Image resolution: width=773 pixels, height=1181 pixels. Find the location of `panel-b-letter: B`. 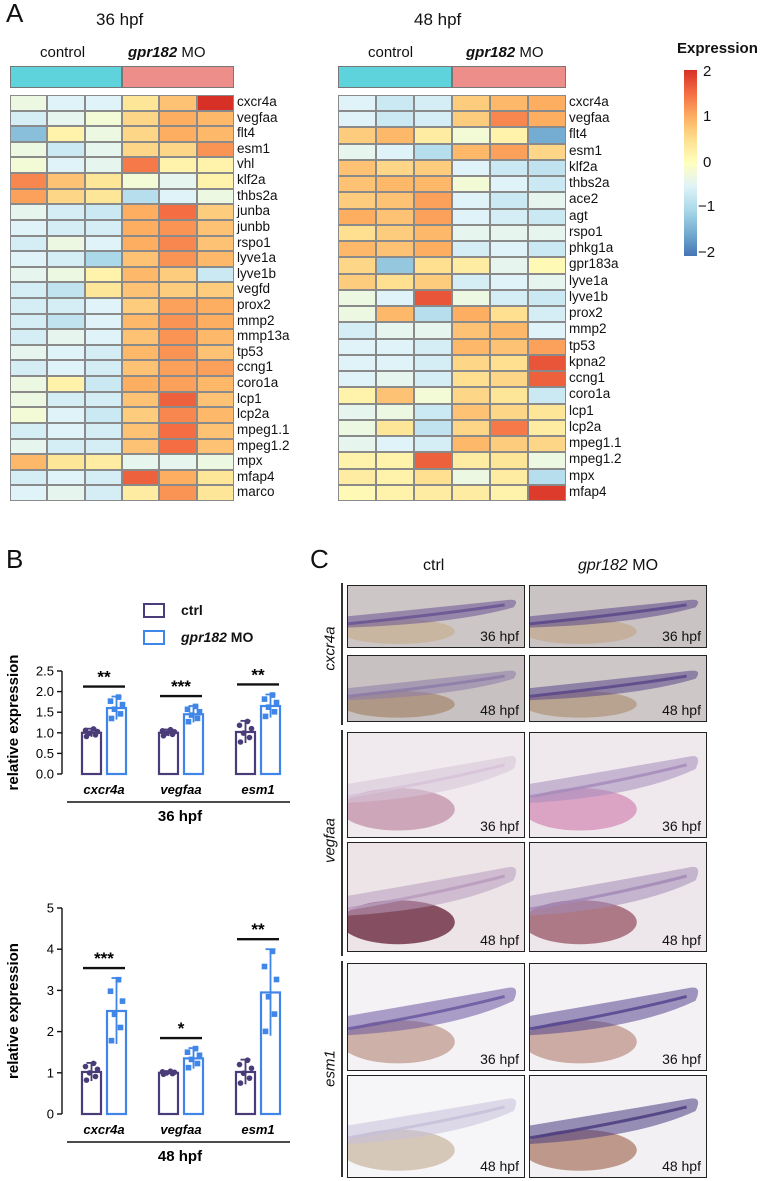

panel-b-letter: B is located at coordinates (15, 559).